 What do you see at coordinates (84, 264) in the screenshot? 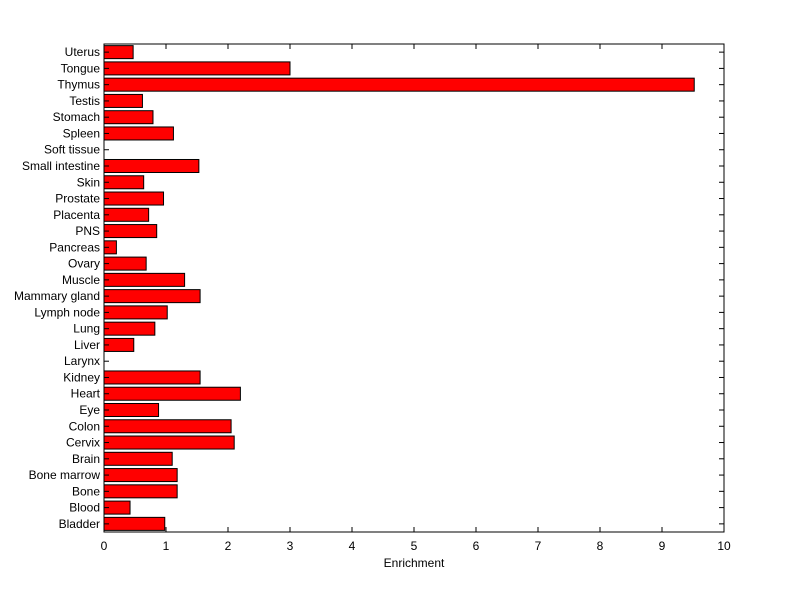
I see `y-tick-label: Ovary` at bounding box center [84, 264].